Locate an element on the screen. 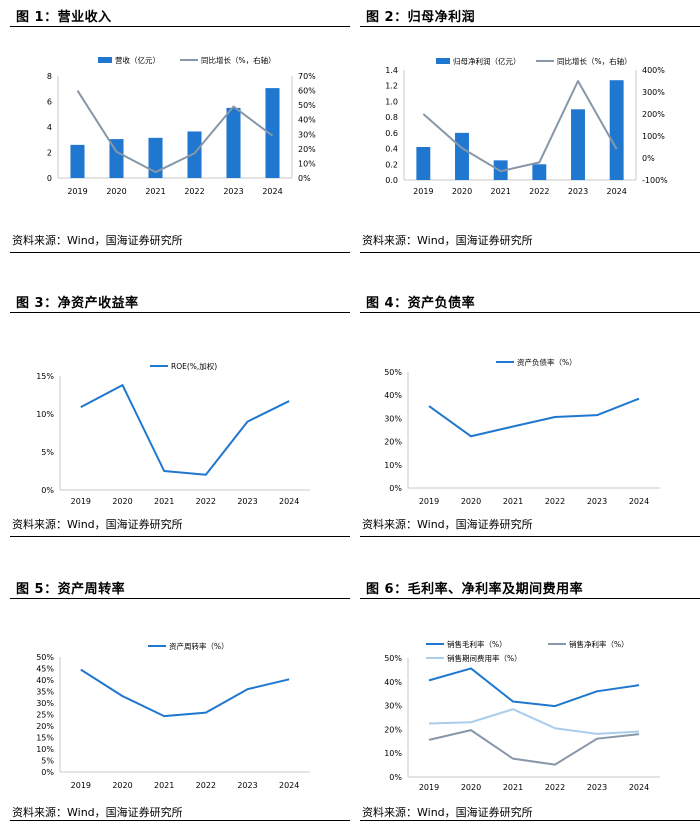 This screenshot has height=838, width=700. y2-tick-label: 70% is located at coordinates (307, 76).